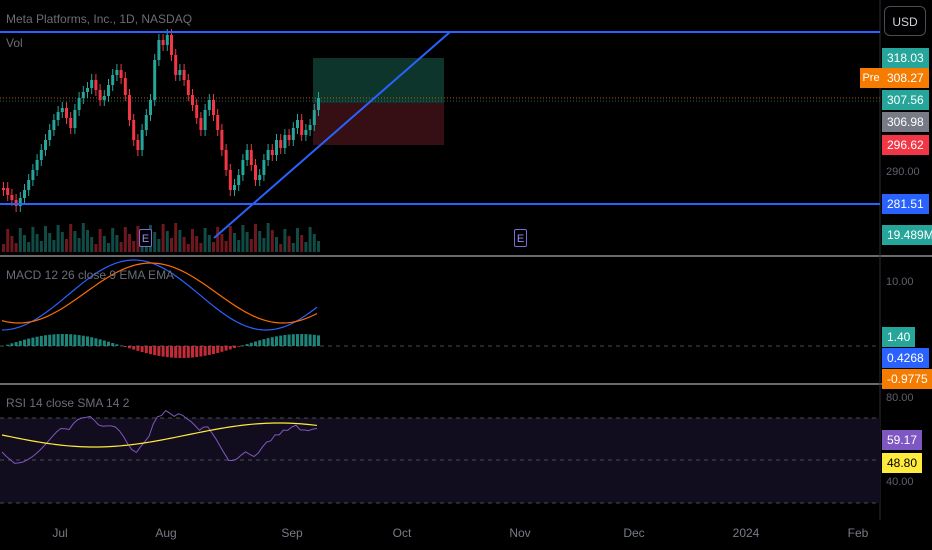 Image resolution: width=932 pixels, height=550 pixels. I want to click on symbol-title: Meta Platforms, Inc., 1D, NASDAQ, so click(99, 19).